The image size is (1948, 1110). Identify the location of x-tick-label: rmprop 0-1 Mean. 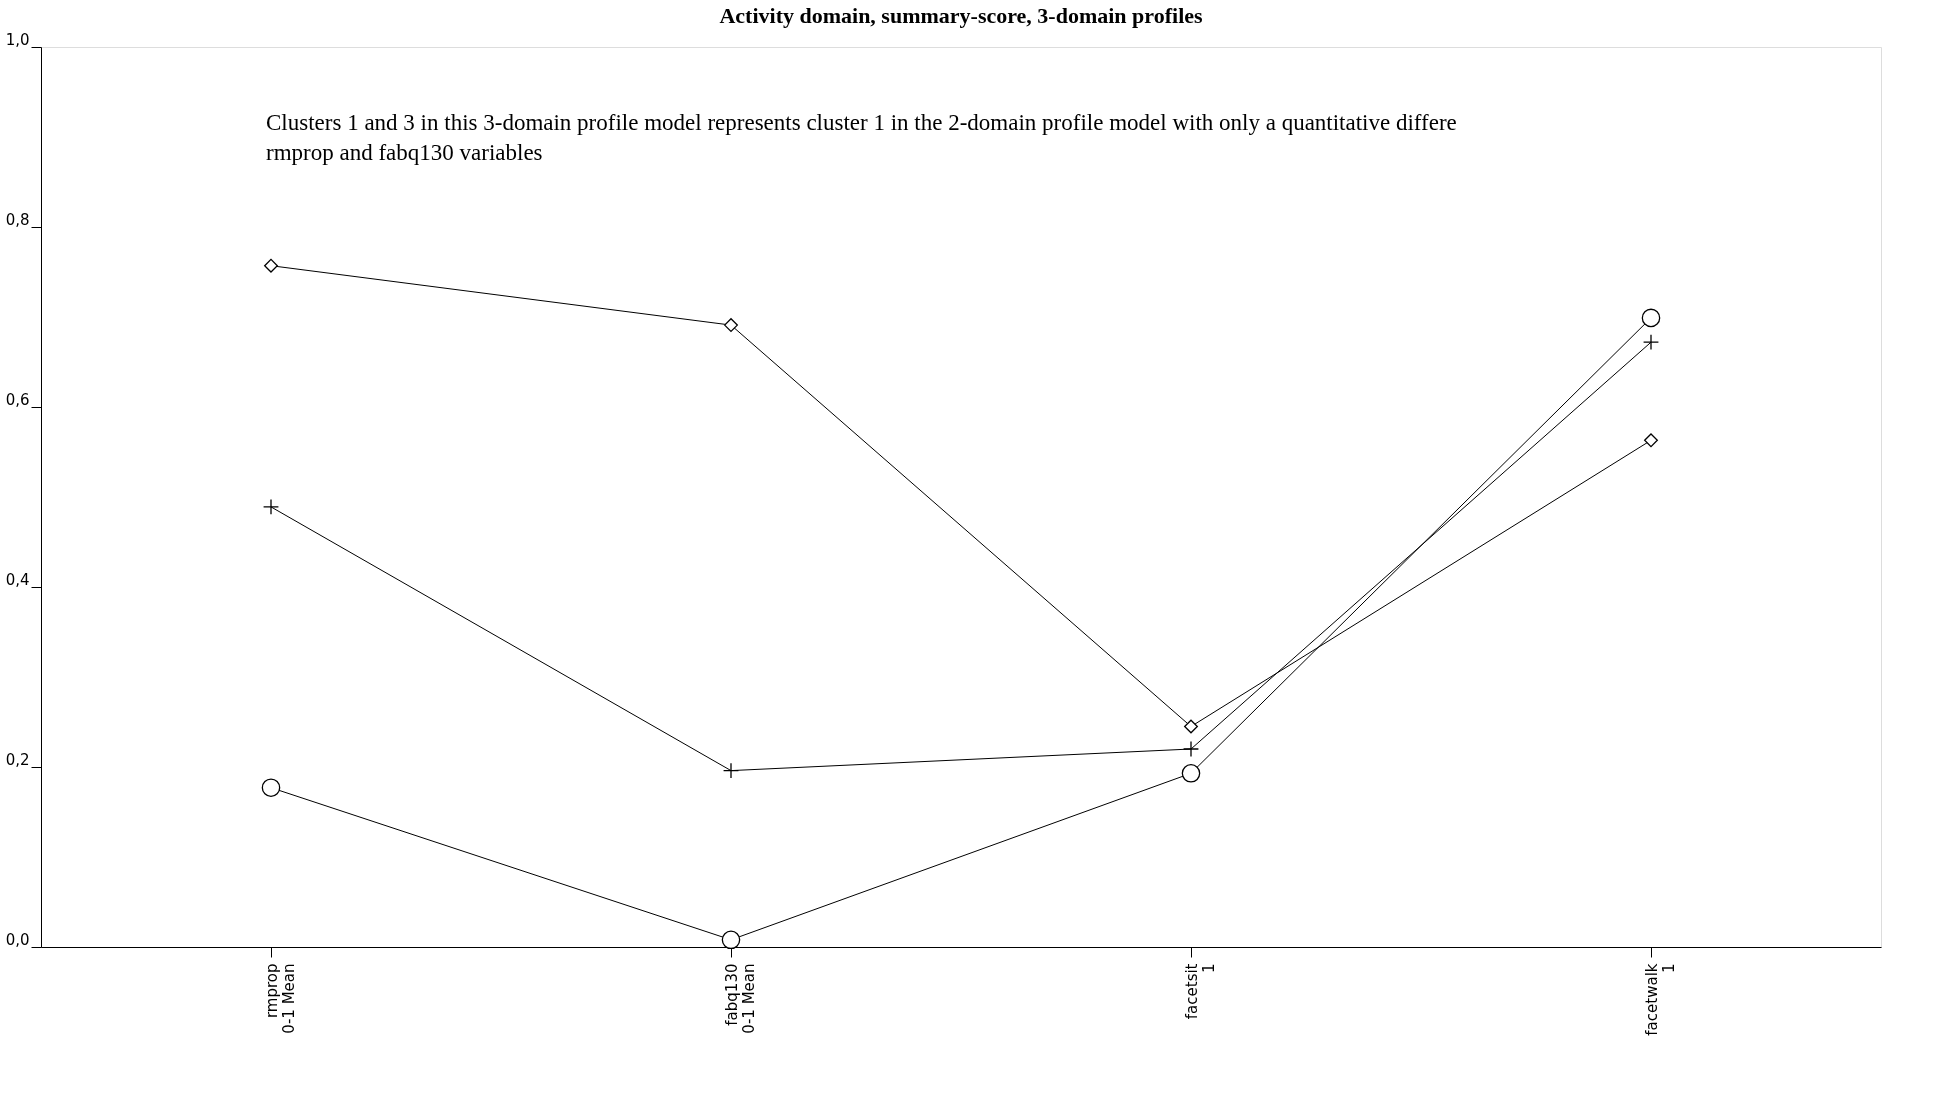
(280, 998).